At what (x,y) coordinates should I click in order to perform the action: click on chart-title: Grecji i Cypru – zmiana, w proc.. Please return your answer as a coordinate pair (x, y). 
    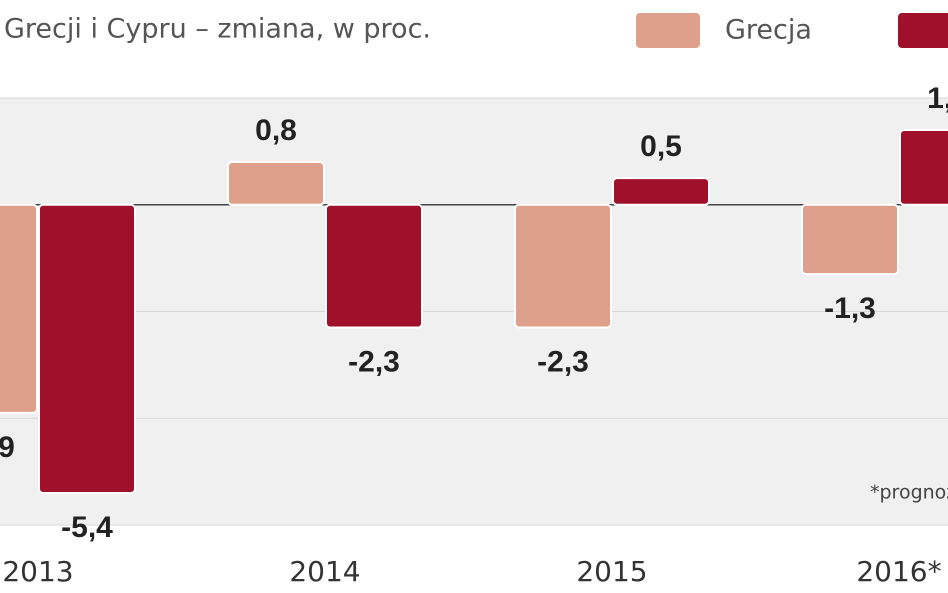
    Looking at the image, I should click on (217, 29).